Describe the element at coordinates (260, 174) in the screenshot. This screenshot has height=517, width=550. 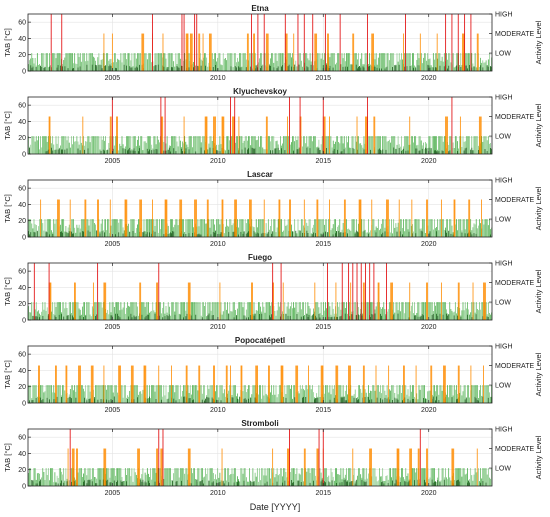
I see `panel-title: Lascar` at that location.